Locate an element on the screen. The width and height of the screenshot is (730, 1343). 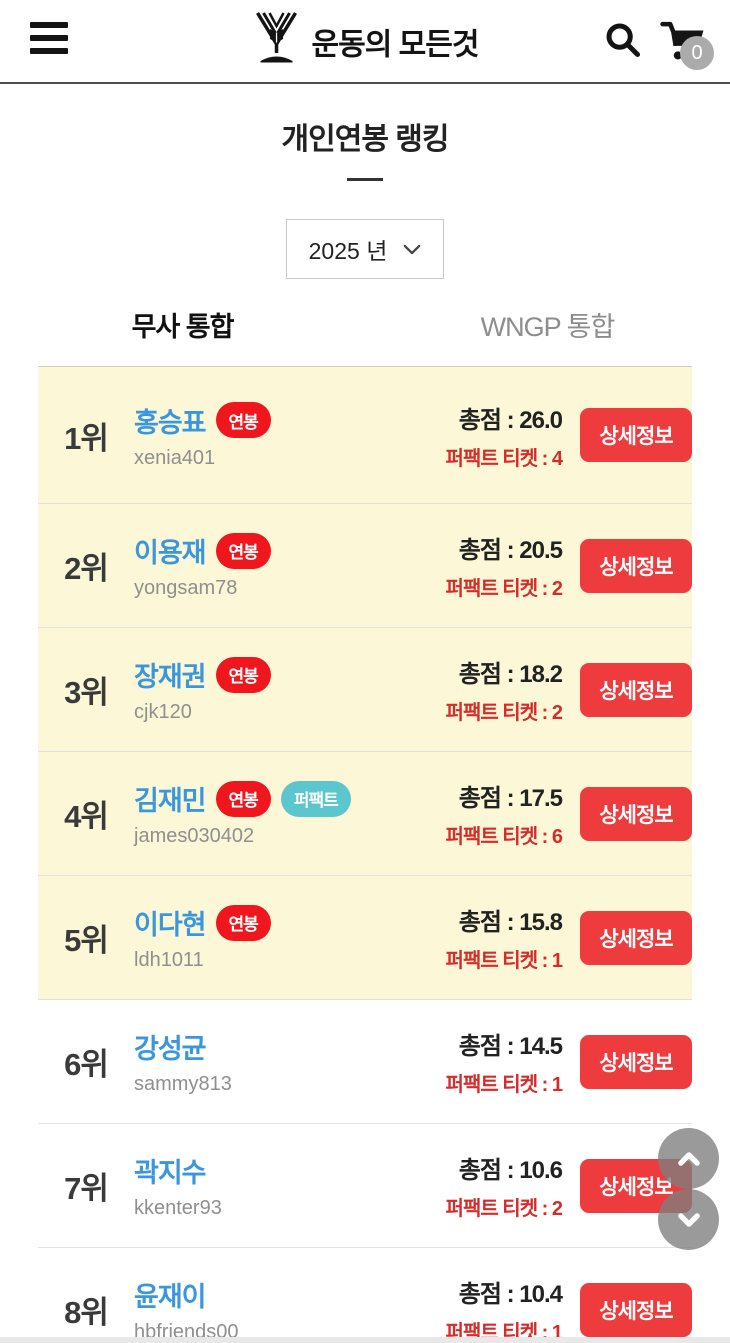
player-info: 홍승표 연봉 xenia401 is located at coordinates (264, 435).